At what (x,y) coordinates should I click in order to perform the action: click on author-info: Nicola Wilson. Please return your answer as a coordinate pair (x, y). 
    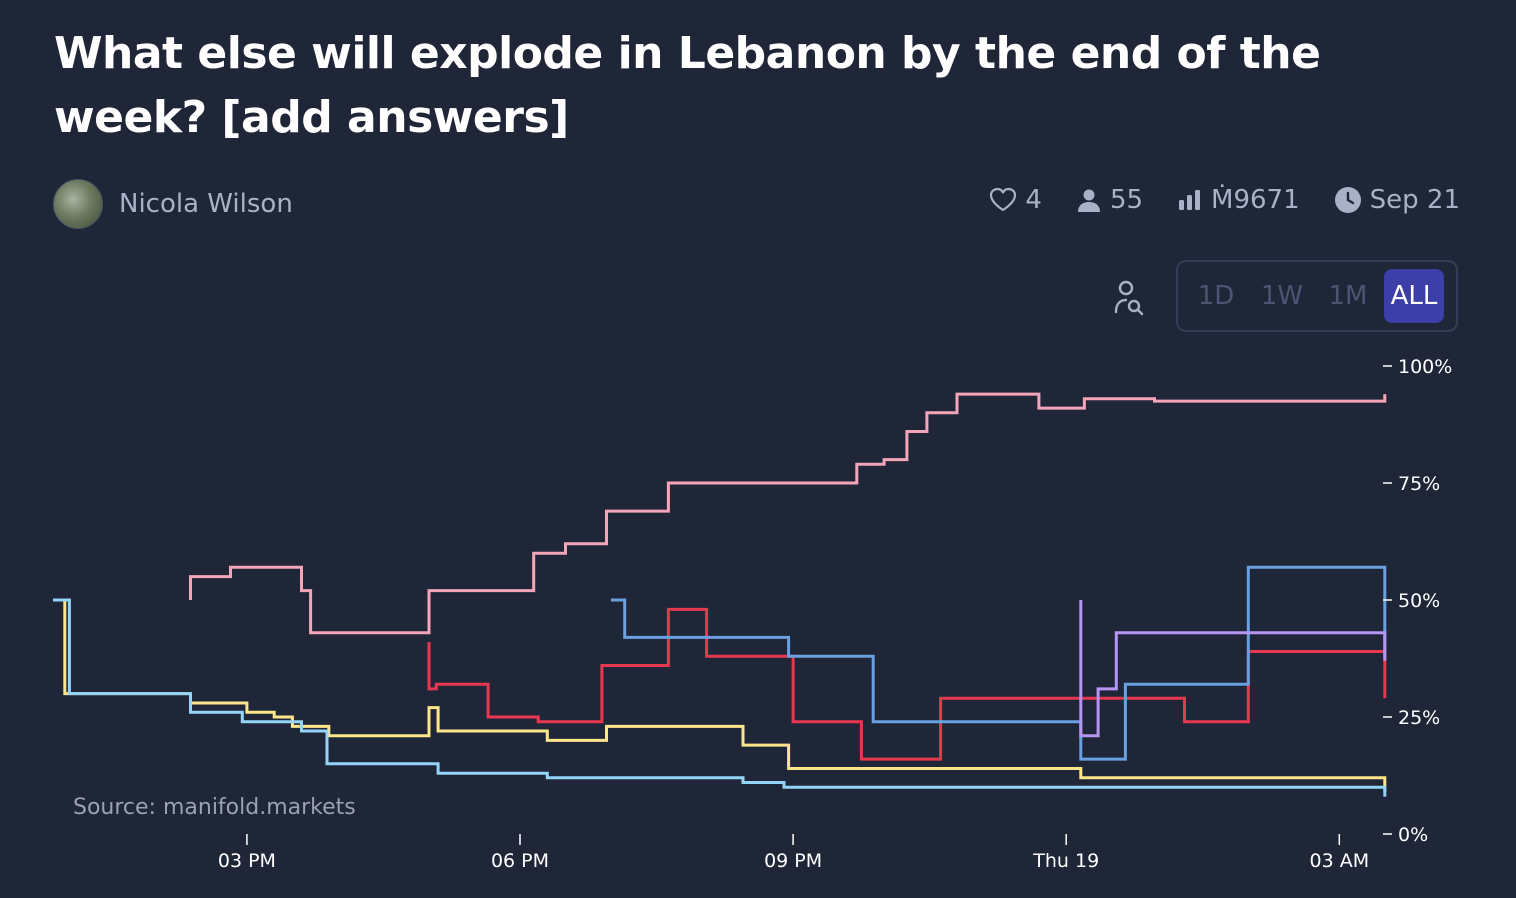
    Looking at the image, I should click on (173, 204).